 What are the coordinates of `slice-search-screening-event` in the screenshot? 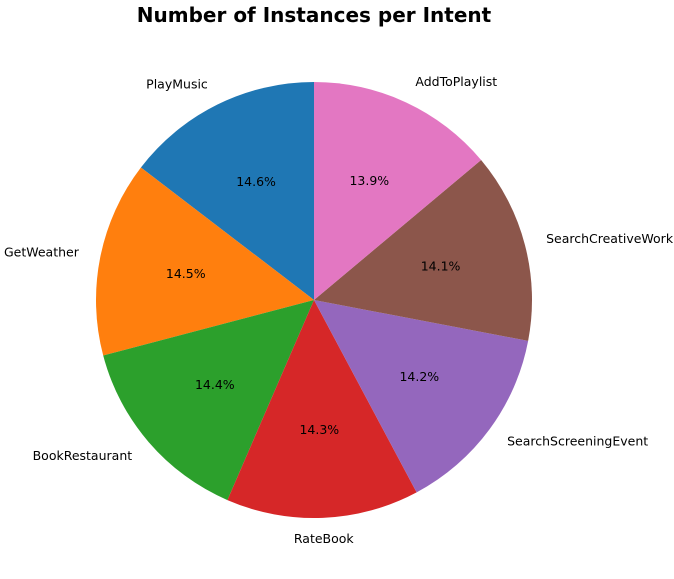 It's located at (421, 396).